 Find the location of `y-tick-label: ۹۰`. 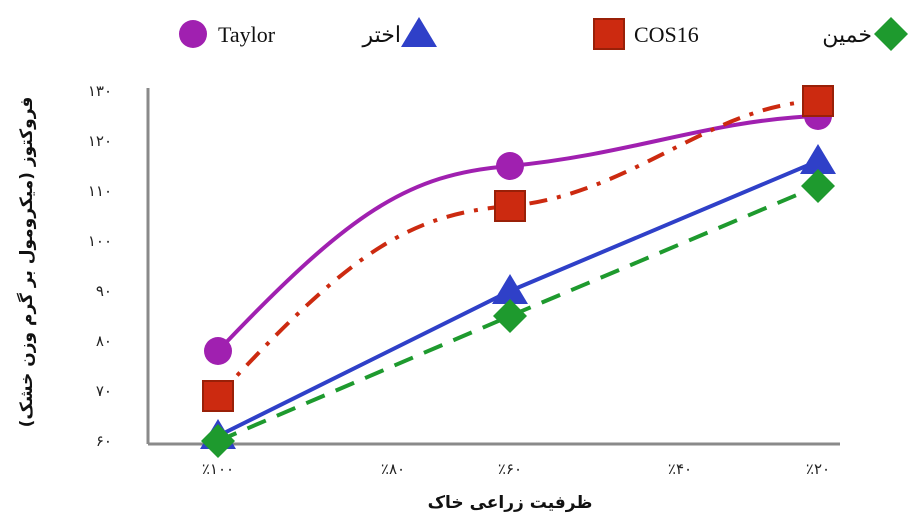

y-tick-label: ۹۰ is located at coordinates (104, 291).